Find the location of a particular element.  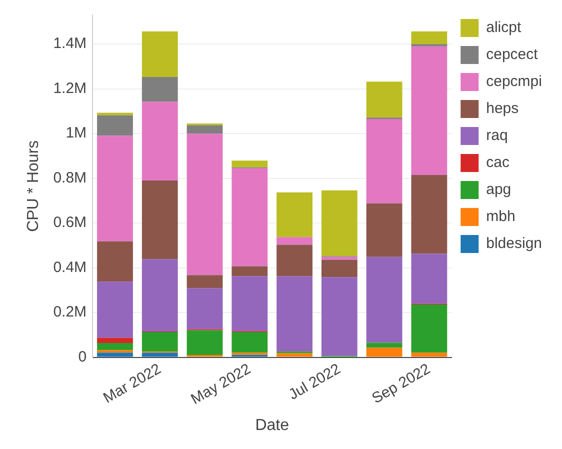

legend-label: cac is located at coordinates (498, 163).